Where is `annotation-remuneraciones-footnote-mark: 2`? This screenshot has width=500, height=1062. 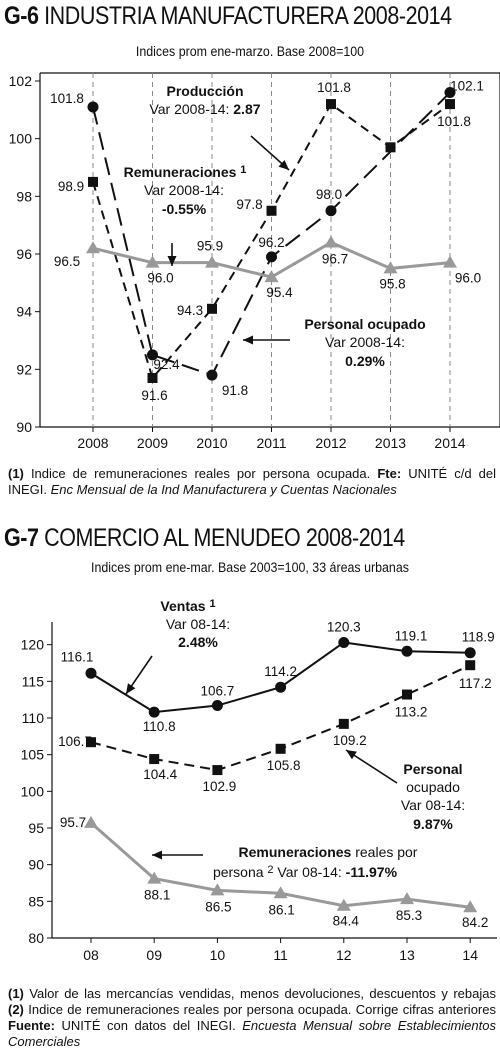 annotation-remuneraciones-footnote-mark: 2 is located at coordinates (270, 870).